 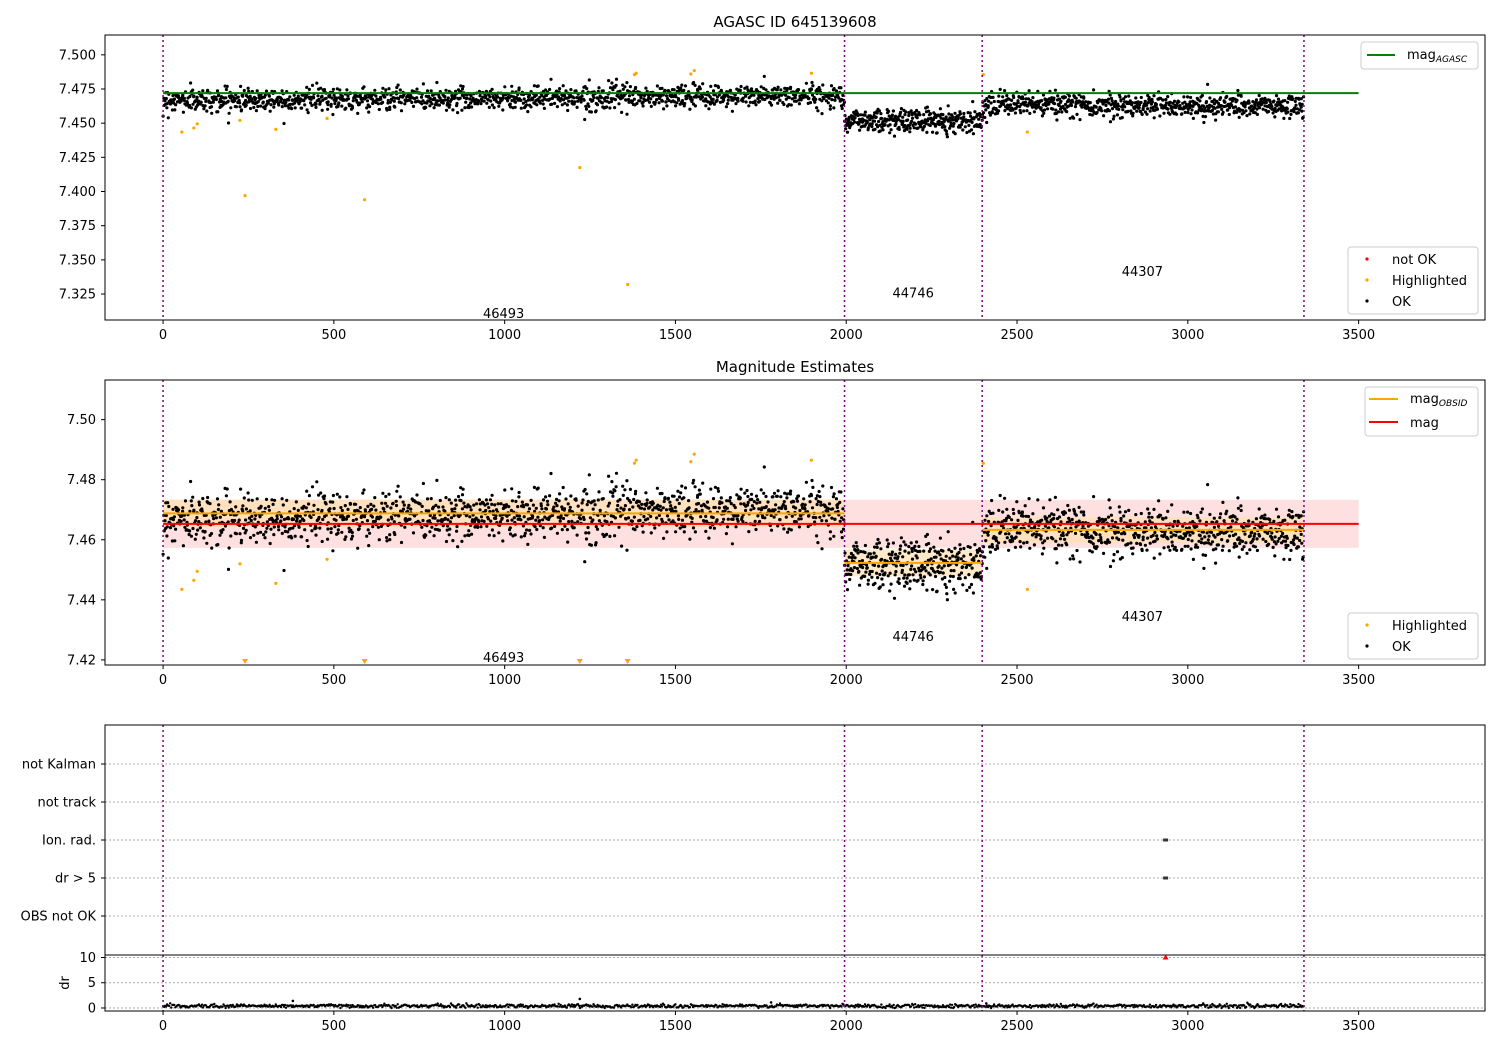 I want to click on legend-highlighted: Highlighted, so click(x=1429, y=281).